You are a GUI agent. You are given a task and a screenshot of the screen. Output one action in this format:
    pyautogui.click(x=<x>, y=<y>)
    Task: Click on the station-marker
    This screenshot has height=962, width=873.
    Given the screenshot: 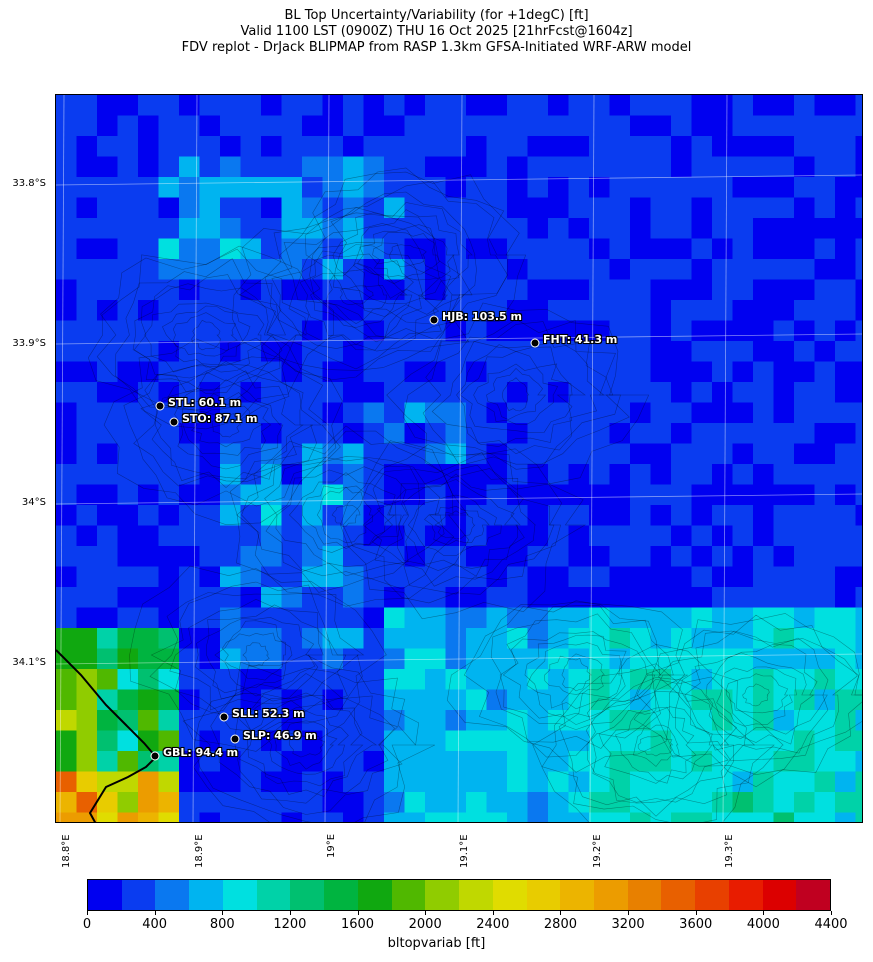 What is the action you would take?
    pyautogui.click(x=160, y=406)
    